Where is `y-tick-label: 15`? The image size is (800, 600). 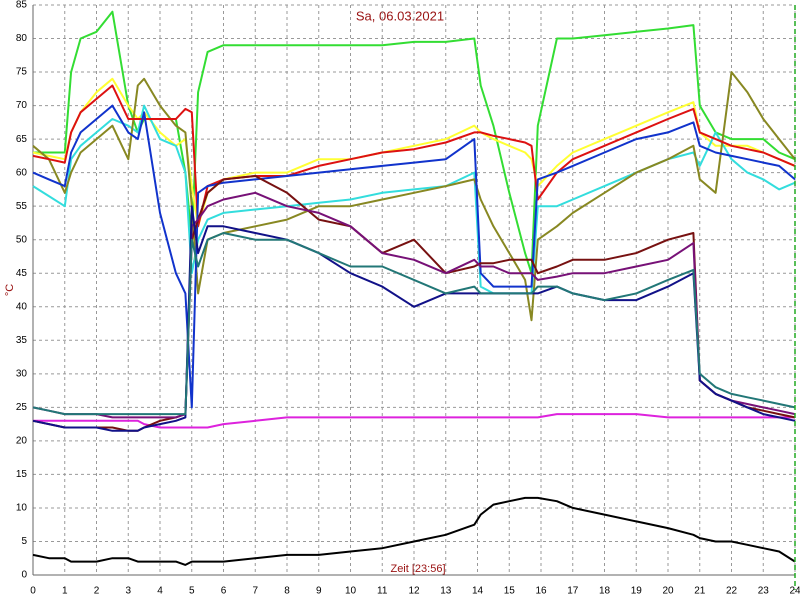
y-tick-label: 15 is located at coordinates (22, 474).